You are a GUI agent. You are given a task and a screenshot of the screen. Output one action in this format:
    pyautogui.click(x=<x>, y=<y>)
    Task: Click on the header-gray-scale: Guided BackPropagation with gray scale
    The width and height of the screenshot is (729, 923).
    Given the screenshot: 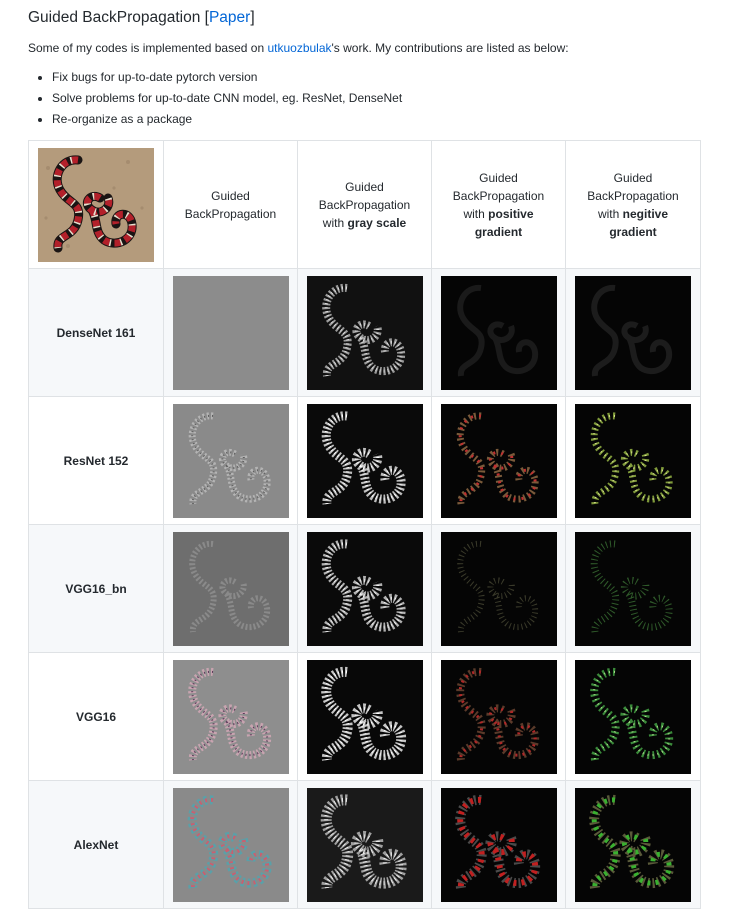 What is the action you would take?
    pyautogui.click(x=364, y=204)
    